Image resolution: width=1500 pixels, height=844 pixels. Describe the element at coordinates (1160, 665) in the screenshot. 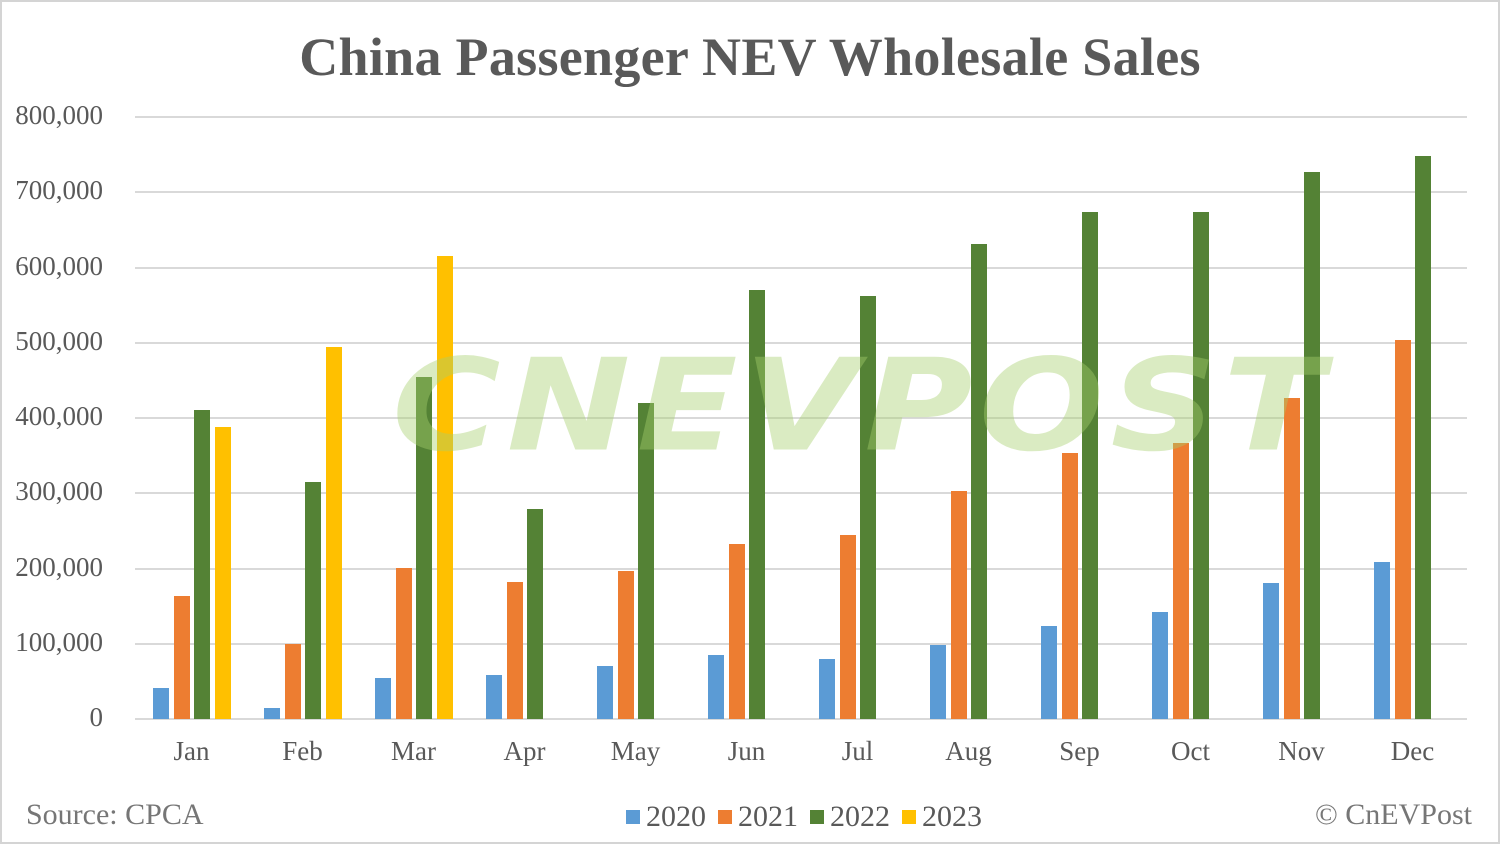

I see `bar-2020-oct` at that location.